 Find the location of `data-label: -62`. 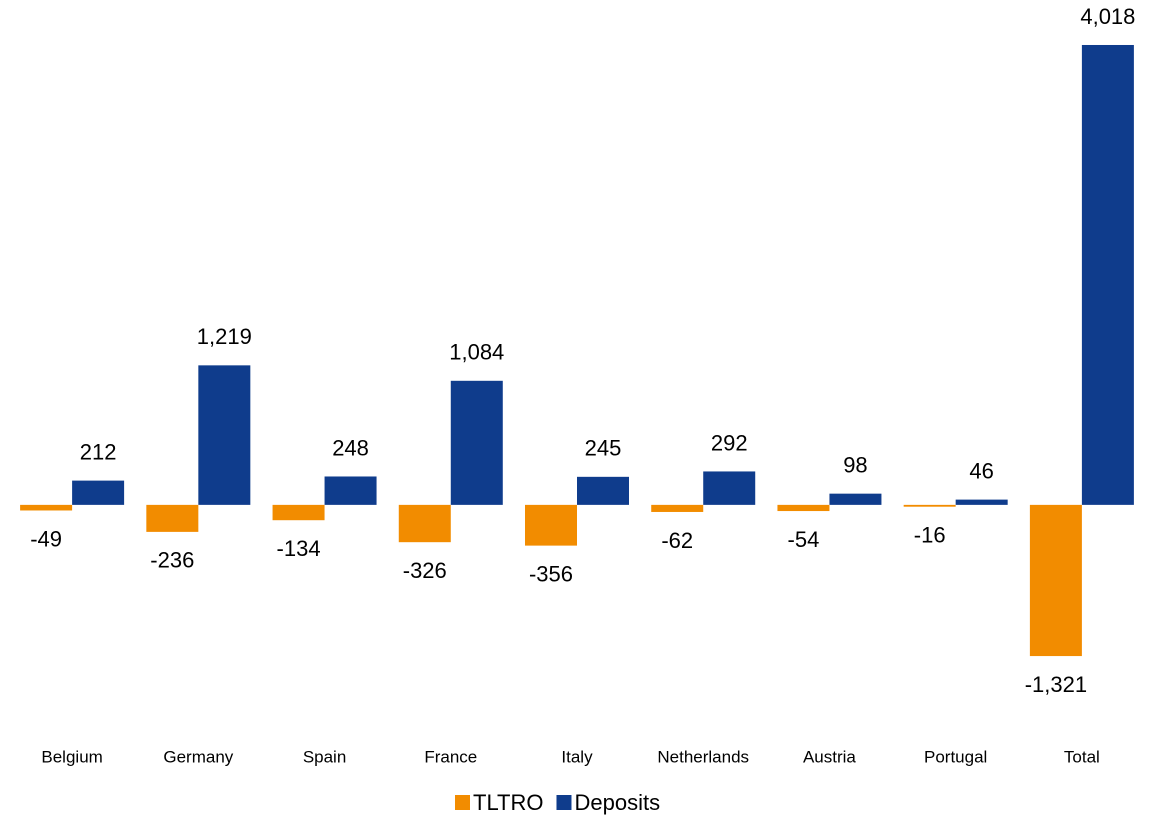

data-label: -62 is located at coordinates (677, 540).